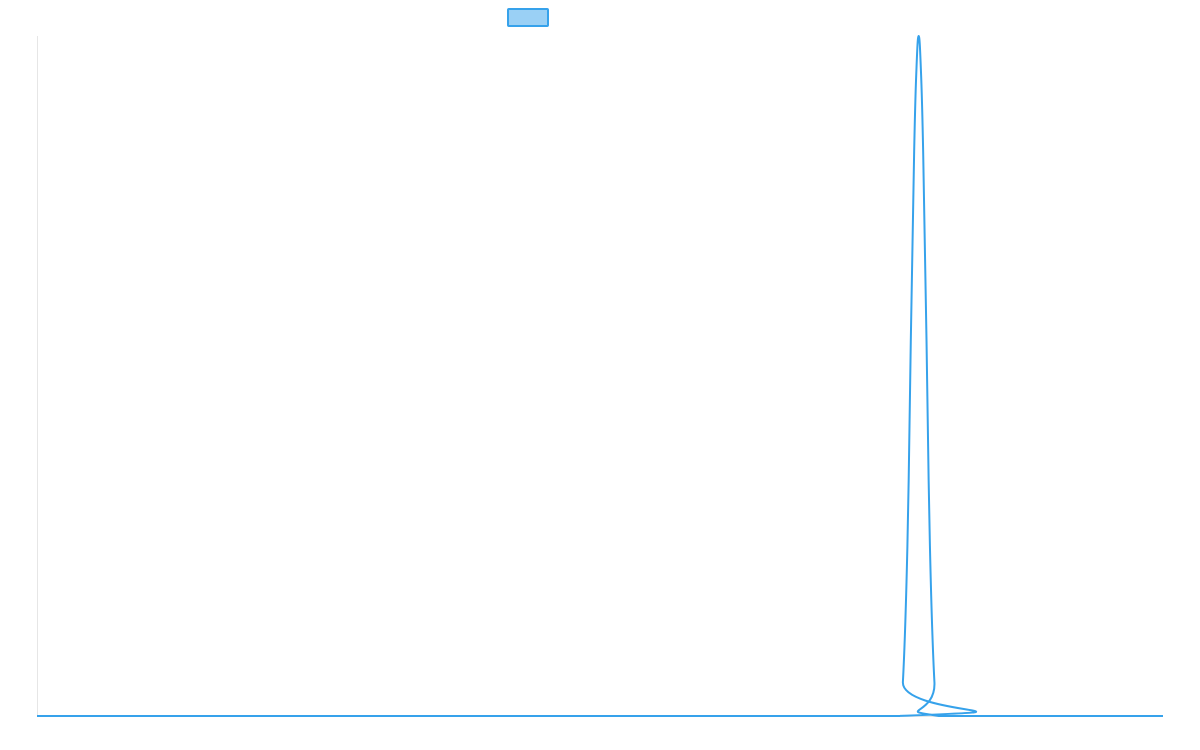 Image resolution: width=1200 pixels, height=750 pixels. What do you see at coordinates (528, 17) in the screenshot?
I see `legend-swatch` at bounding box center [528, 17].